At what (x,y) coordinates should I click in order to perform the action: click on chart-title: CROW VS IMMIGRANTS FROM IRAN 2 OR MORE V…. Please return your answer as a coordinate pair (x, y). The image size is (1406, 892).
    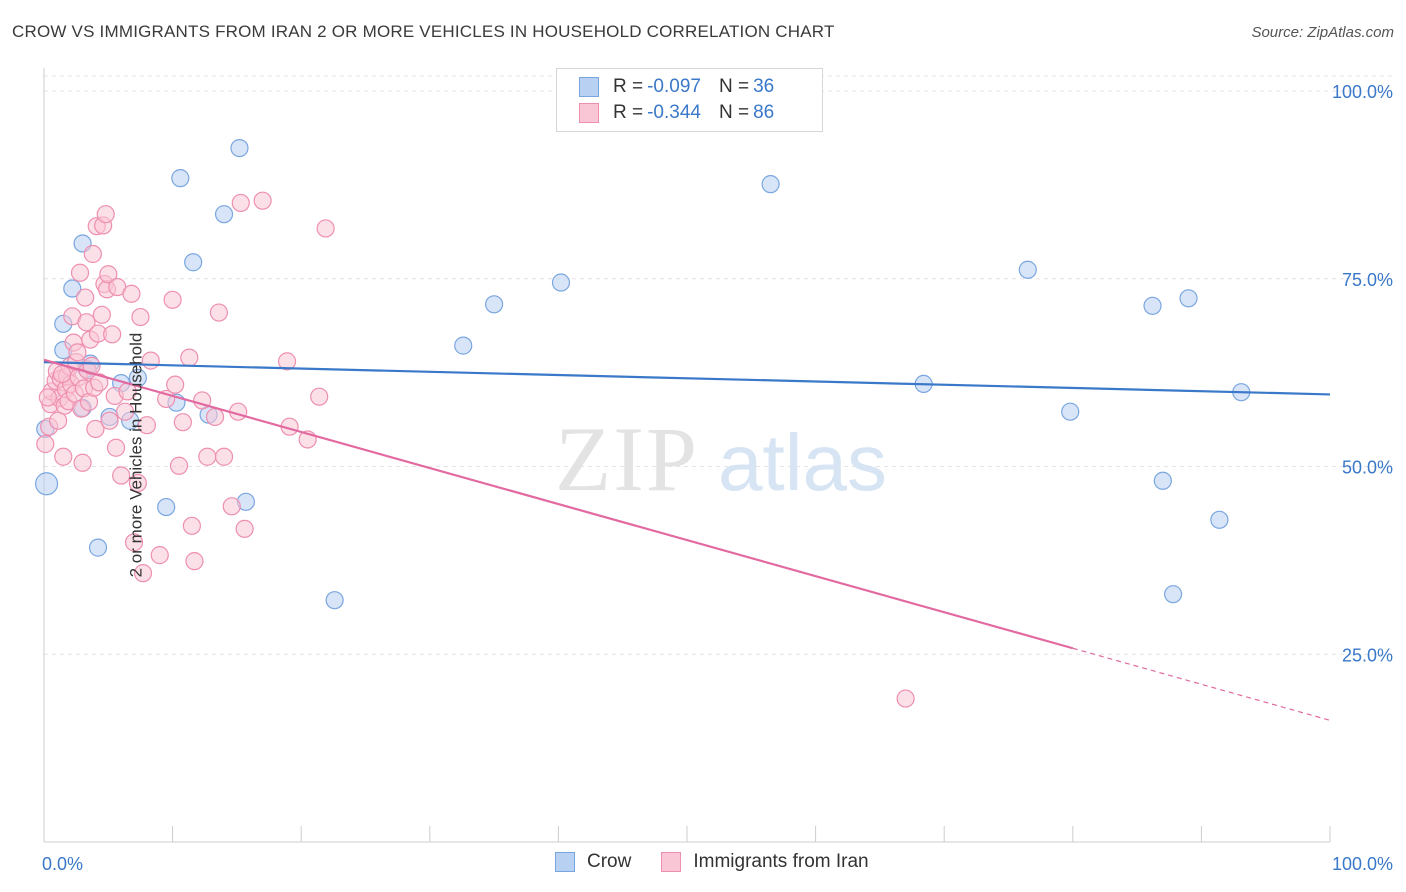
    Looking at the image, I should click on (423, 31).